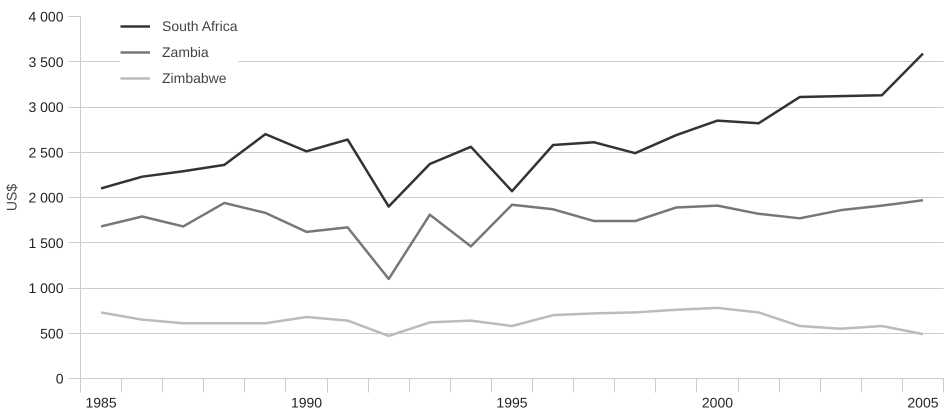 The width and height of the screenshot is (948, 416). Describe the element at coordinates (52, 333) in the screenshot. I see `y-tick-label: 500` at that location.